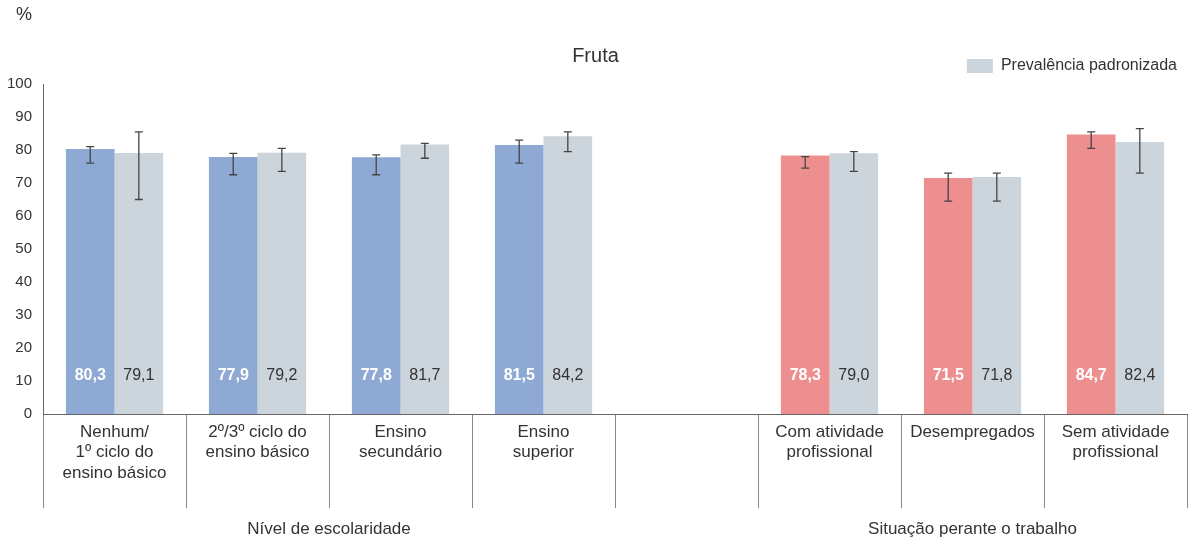  What do you see at coordinates (400, 441) in the screenshot?
I see `x-tick-label: Ensino secundário` at bounding box center [400, 441].